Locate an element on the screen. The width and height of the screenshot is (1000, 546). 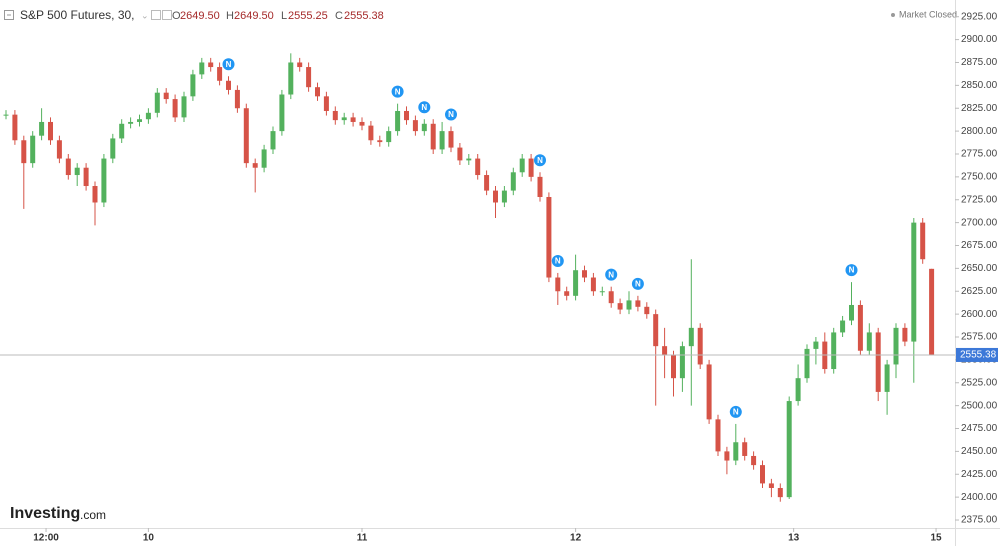
y-tick-label: 2450.00 is located at coordinates (979, 451).